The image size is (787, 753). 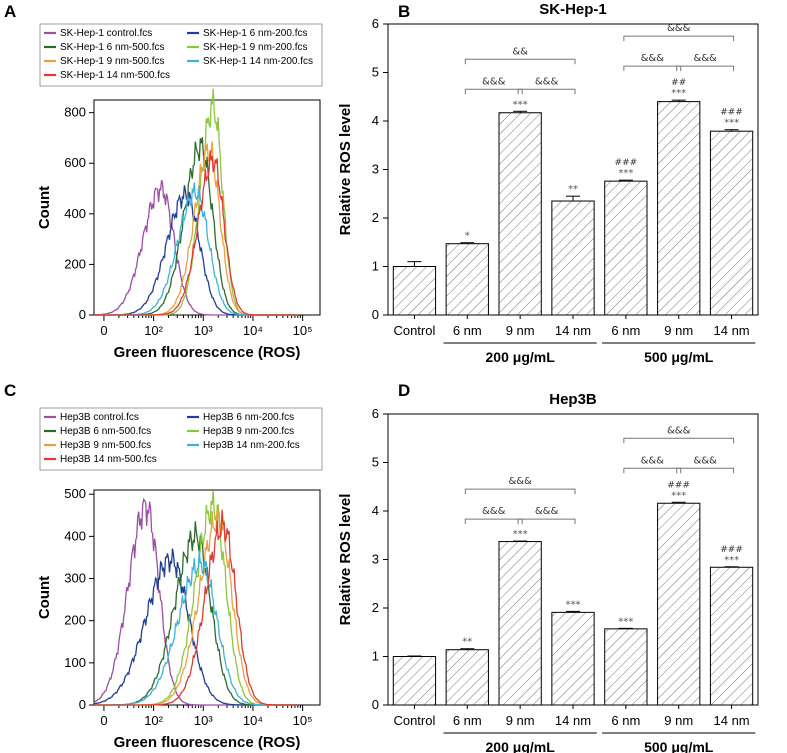 What do you see at coordinates (573, 9) in the screenshot?
I see `chart-title: SK-Hep-1` at bounding box center [573, 9].